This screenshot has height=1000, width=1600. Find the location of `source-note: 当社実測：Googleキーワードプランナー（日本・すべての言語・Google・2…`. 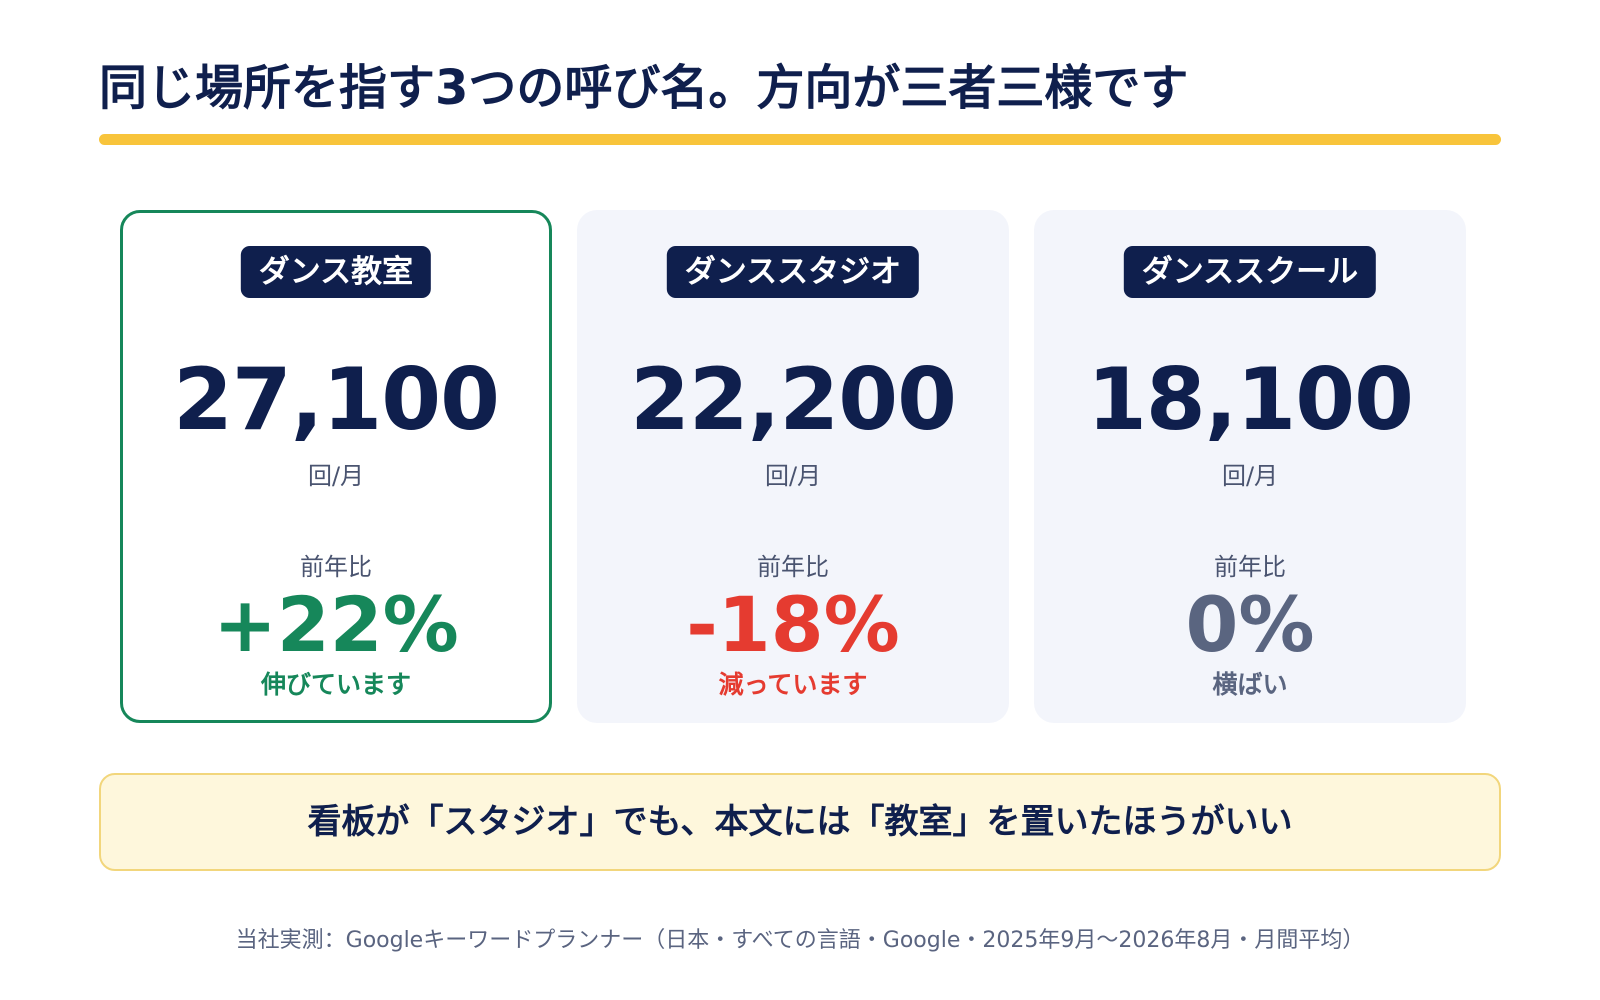

source-note: 当社実測：Googleキーワードプランナー（日本・すべての言語・Google・2… is located at coordinates (800, 940).